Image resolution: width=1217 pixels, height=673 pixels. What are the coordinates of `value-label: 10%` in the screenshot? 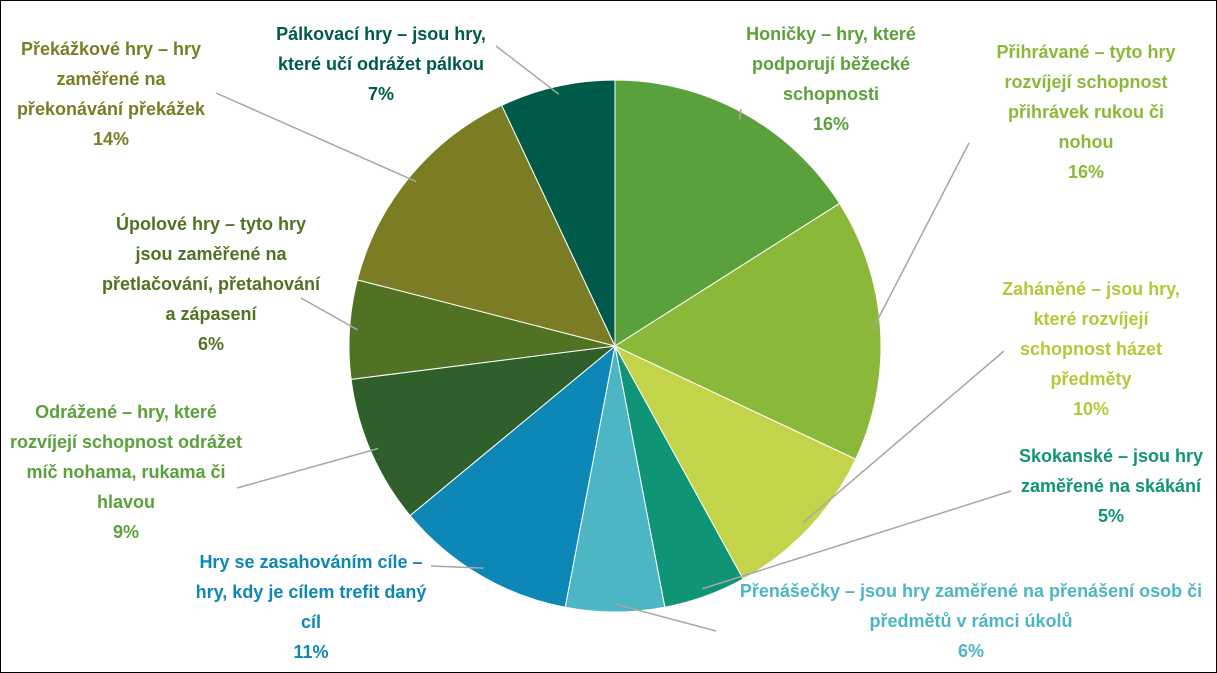 It's located at (1091, 409).